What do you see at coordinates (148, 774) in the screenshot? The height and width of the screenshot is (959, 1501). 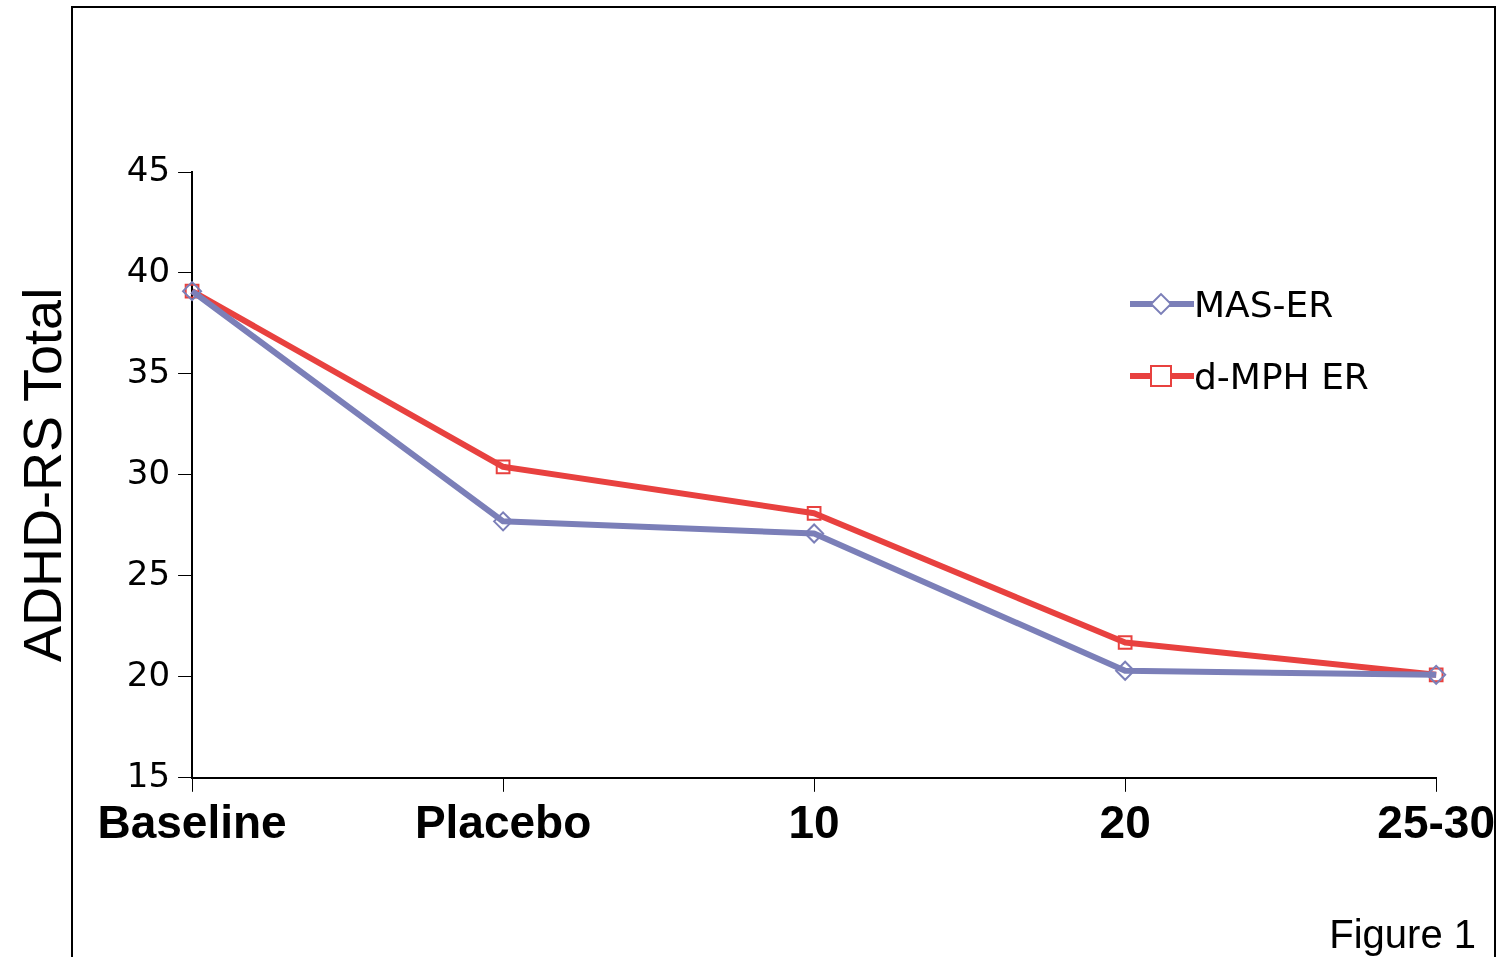 I see `y-tick-label: 15` at bounding box center [148, 774].